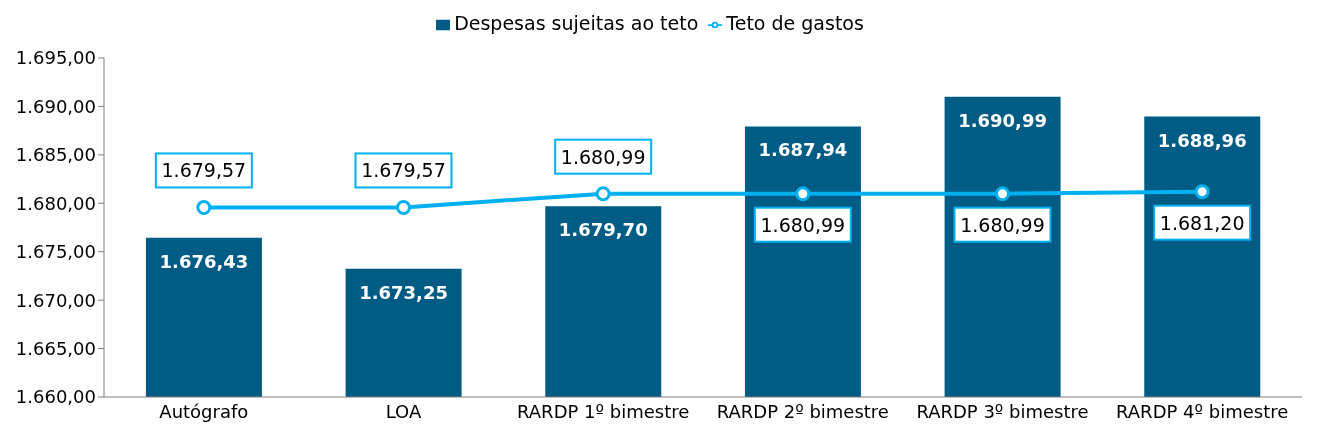 Image resolution: width=1317 pixels, height=435 pixels. What do you see at coordinates (1002, 411) in the screenshot?
I see `x-tick-label: RARDP 3º bimestre` at bounding box center [1002, 411].